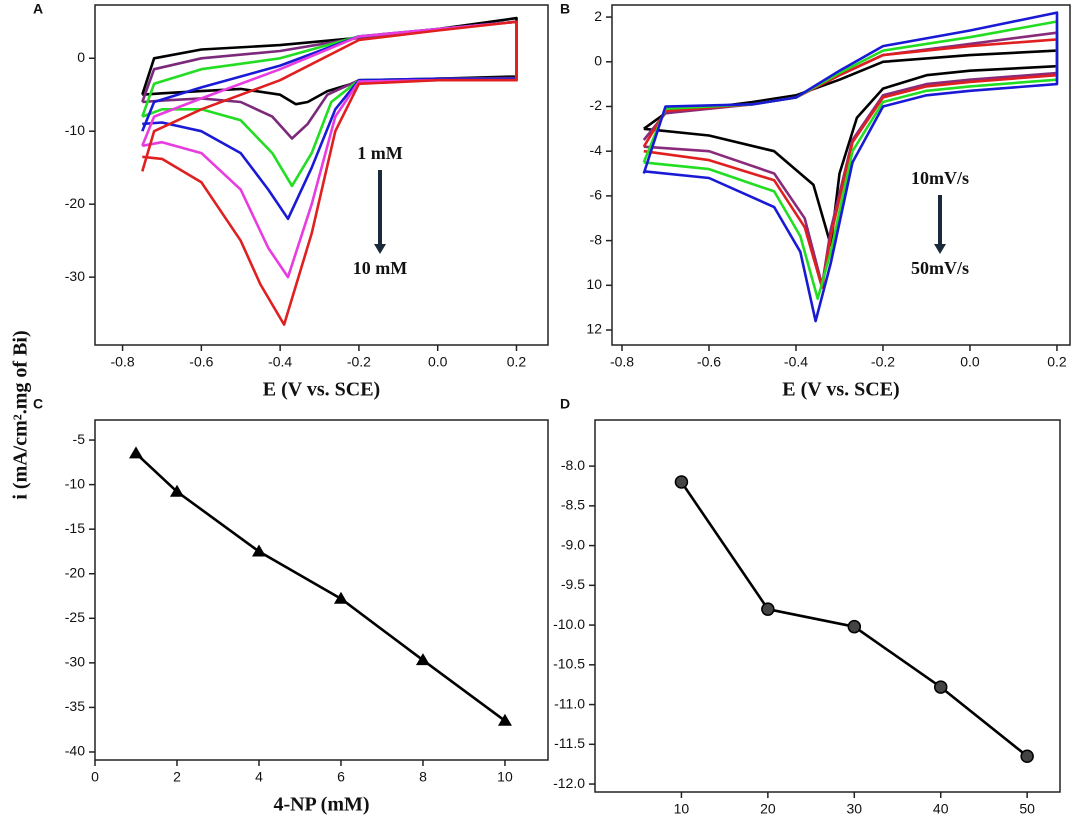  I want to click on y-tick-label: -11.5, so click(569, 743).